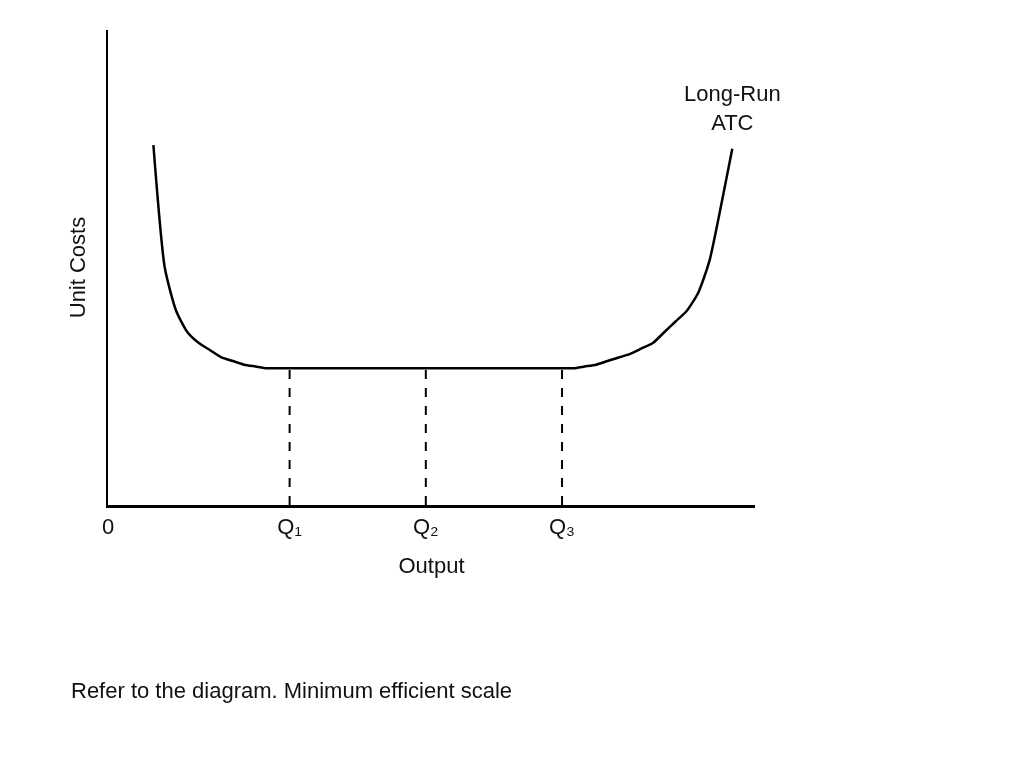  I want to click on x-tick-label: Q₁, so click(289, 526).